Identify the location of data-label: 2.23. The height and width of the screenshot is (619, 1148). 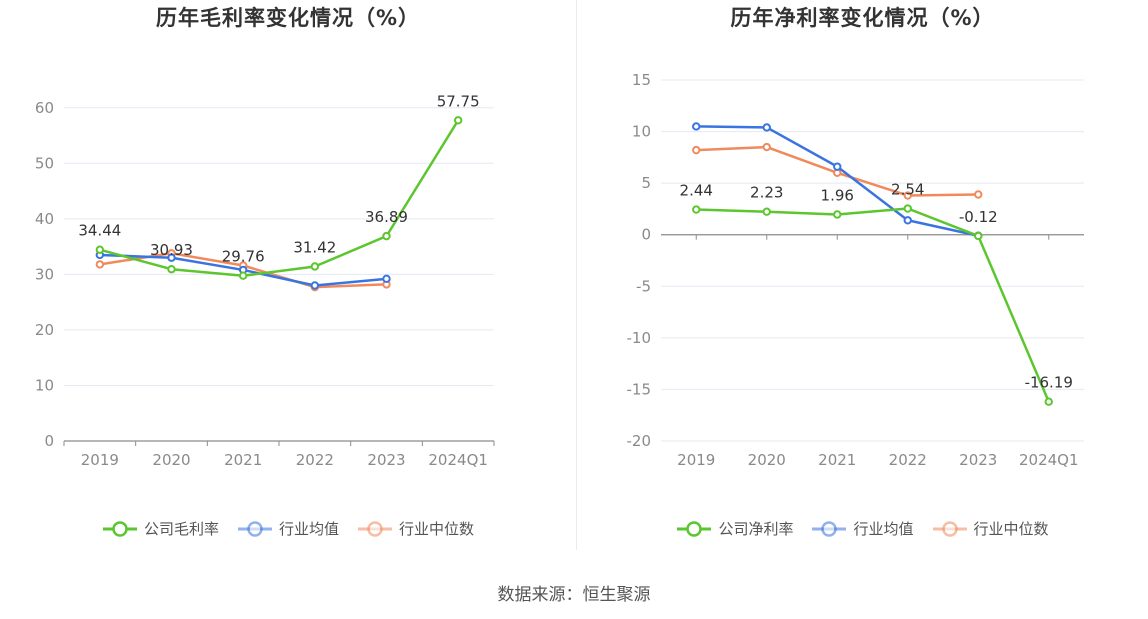
(766, 193).